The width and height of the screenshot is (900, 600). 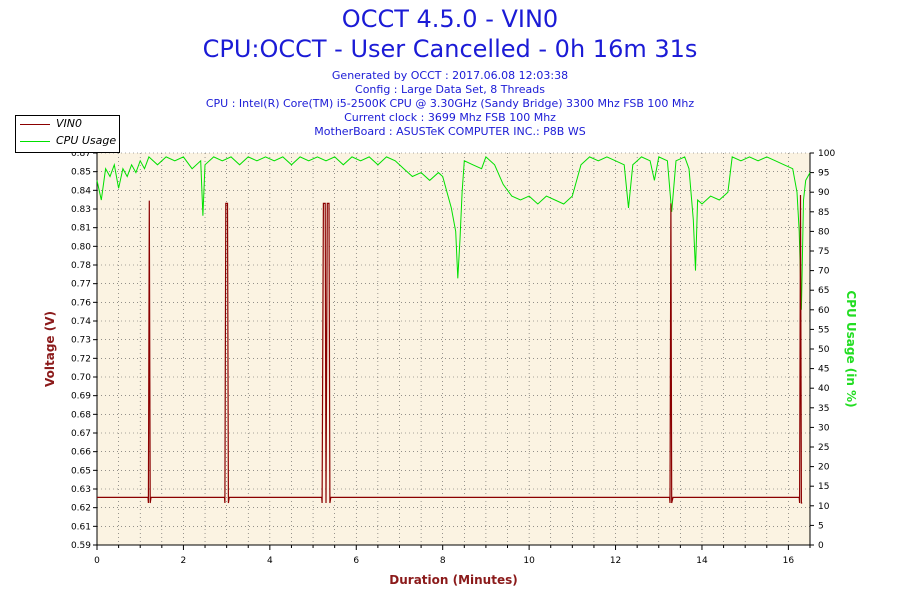 What do you see at coordinates (824, 311) in the screenshot?
I see `y2-tick-label: 60` at bounding box center [824, 311].